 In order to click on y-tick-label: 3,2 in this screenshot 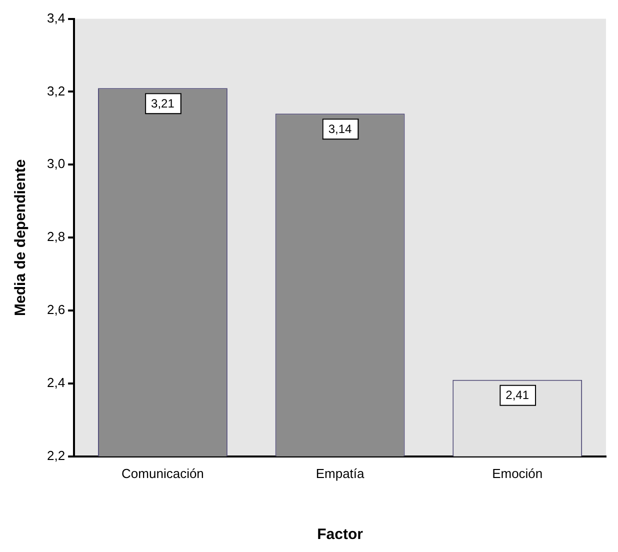, I will do `click(56, 90)`.